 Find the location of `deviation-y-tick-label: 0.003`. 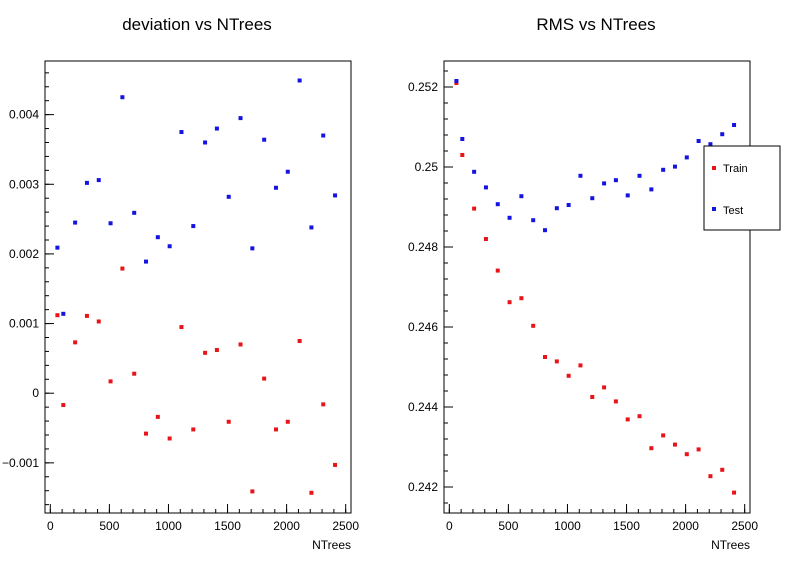

deviation-y-tick-label: 0.003 is located at coordinates (24, 184).